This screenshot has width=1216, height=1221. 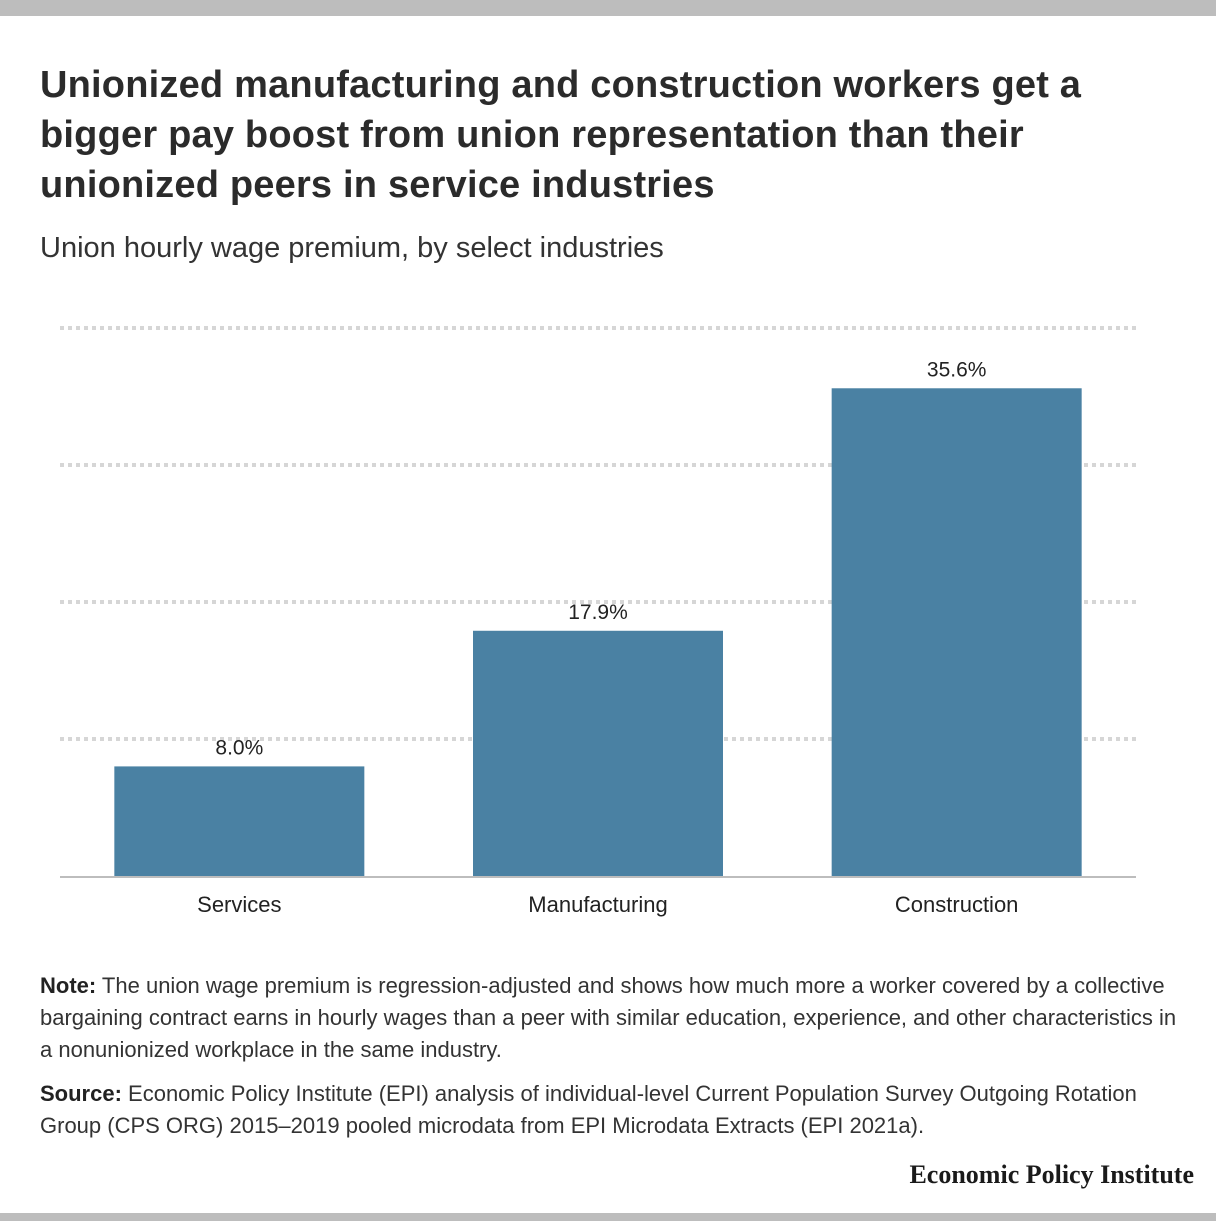 What do you see at coordinates (598, 612) in the screenshot?
I see `value-label-manufacturing: 17.9%` at bounding box center [598, 612].